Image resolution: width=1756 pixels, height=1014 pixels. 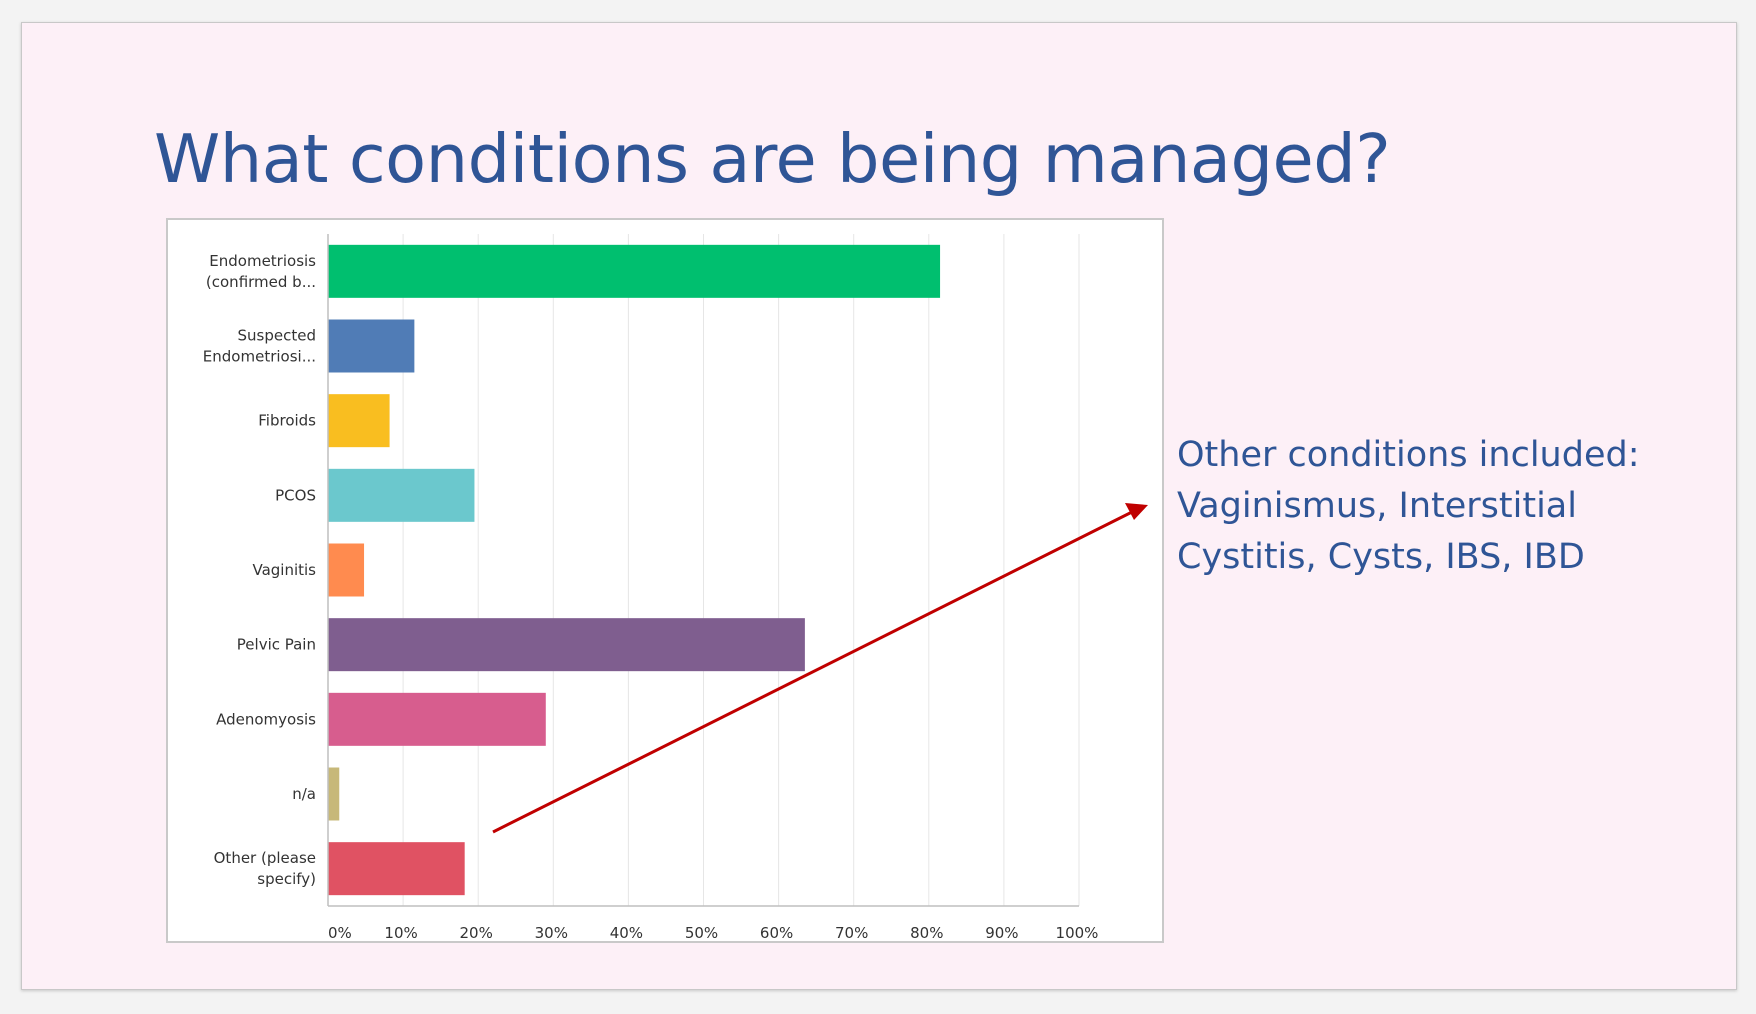 What do you see at coordinates (776, 932) in the screenshot?
I see `tick-label: 60%` at bounding box center [776, 932].